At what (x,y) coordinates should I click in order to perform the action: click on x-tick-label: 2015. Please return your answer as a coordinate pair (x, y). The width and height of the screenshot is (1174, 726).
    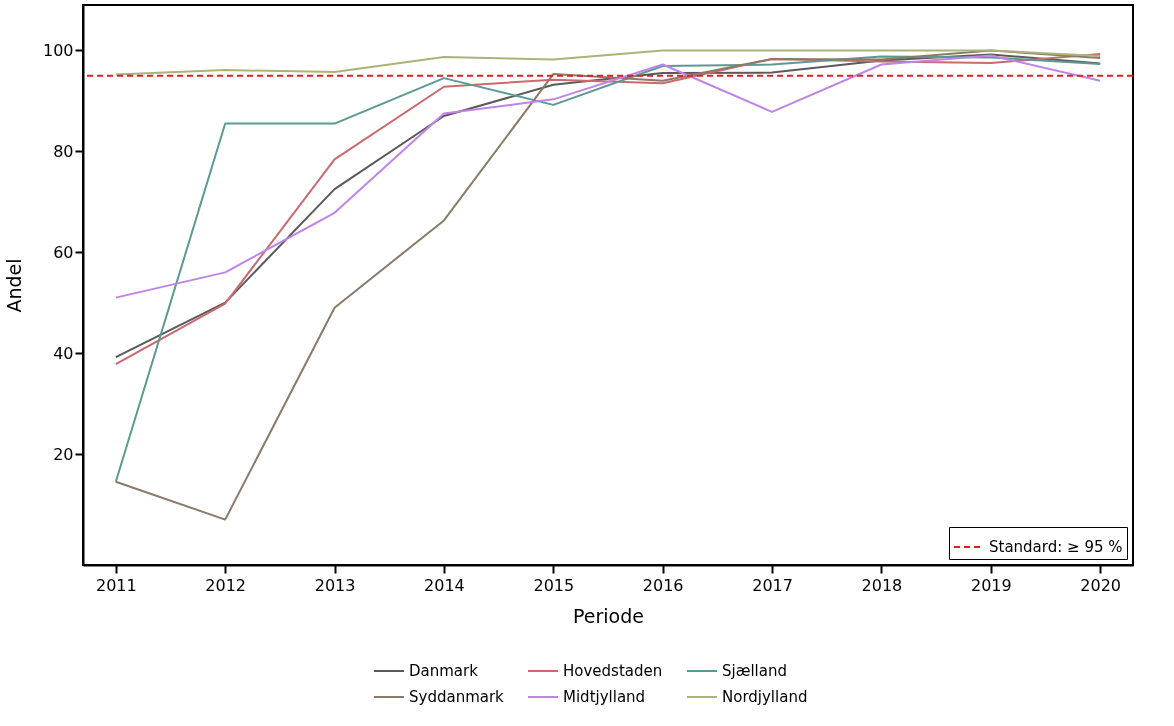
    Looking at the image, I should click on (554, 585).